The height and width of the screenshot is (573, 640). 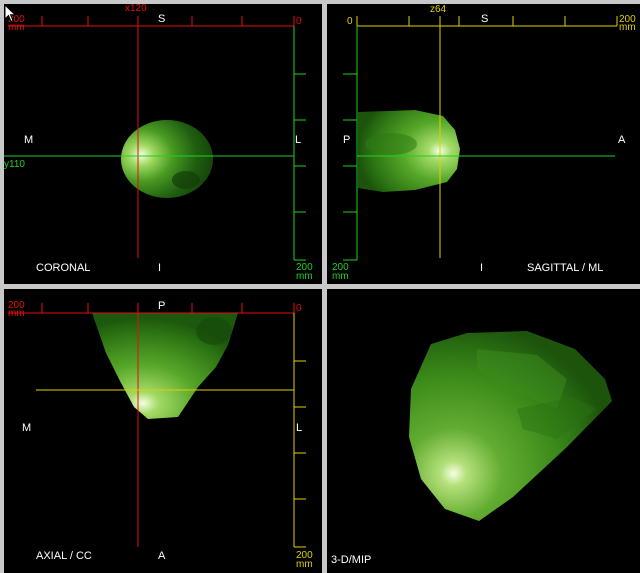 I want to click on coronal-scale-left-value: 200, so click(x=16, y=19).